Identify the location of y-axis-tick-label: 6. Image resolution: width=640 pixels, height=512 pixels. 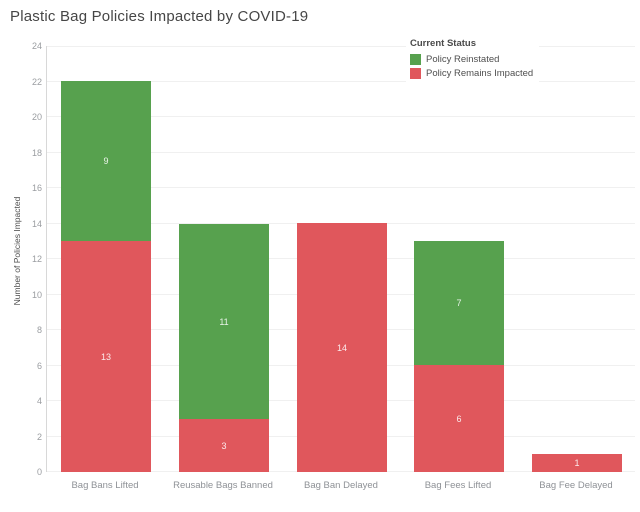
(39, 366).